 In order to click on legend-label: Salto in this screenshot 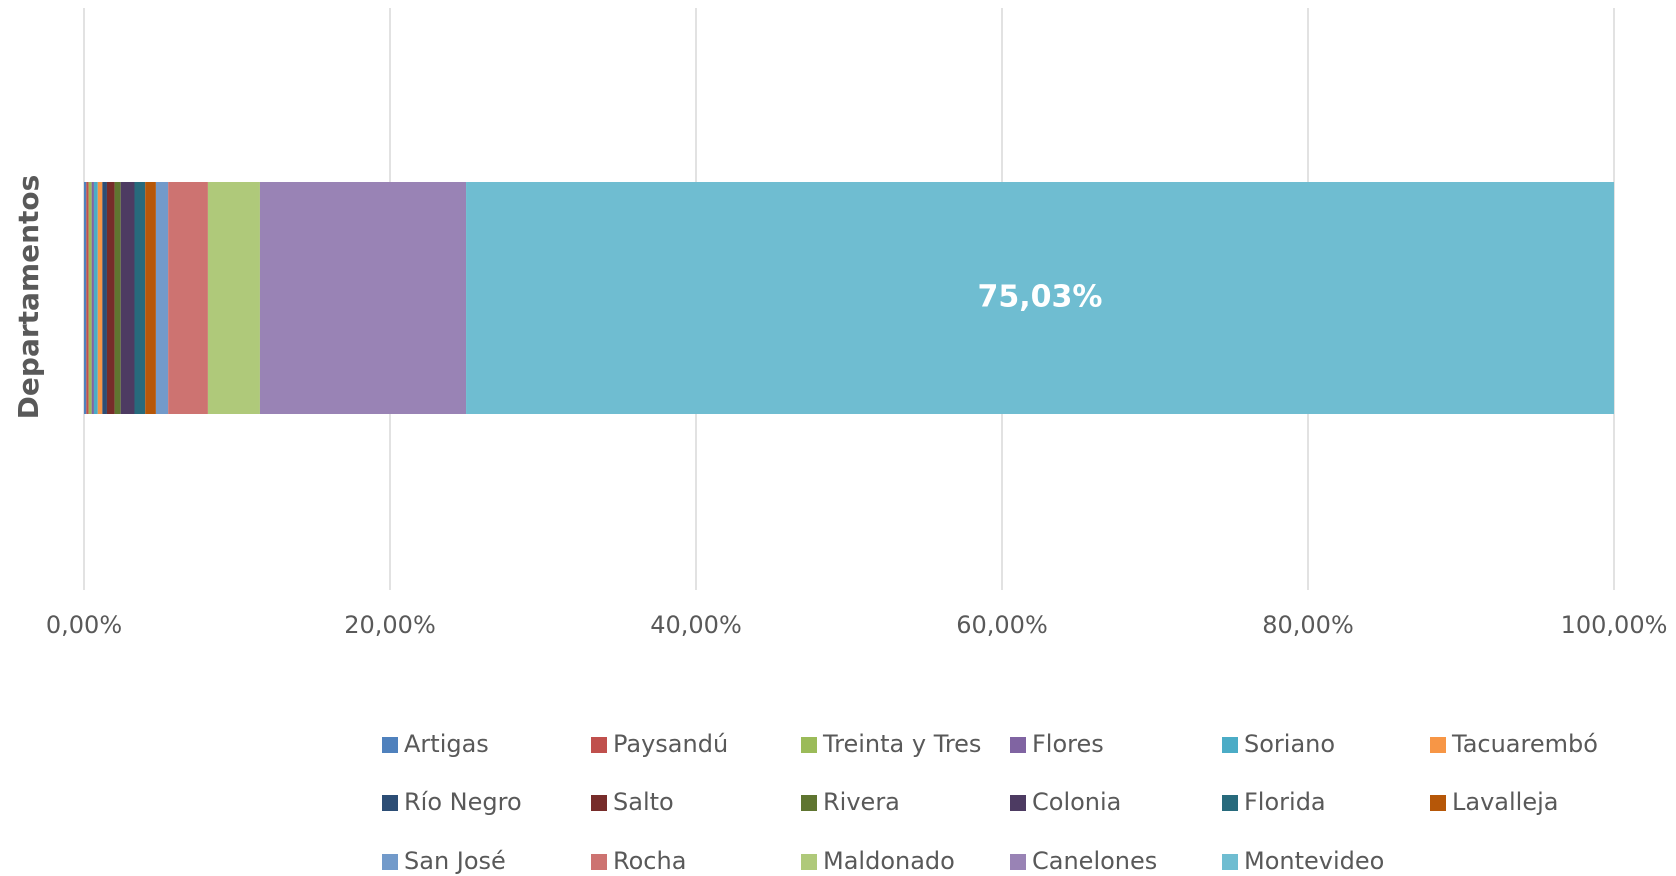, I will do `click(643, 802)`.